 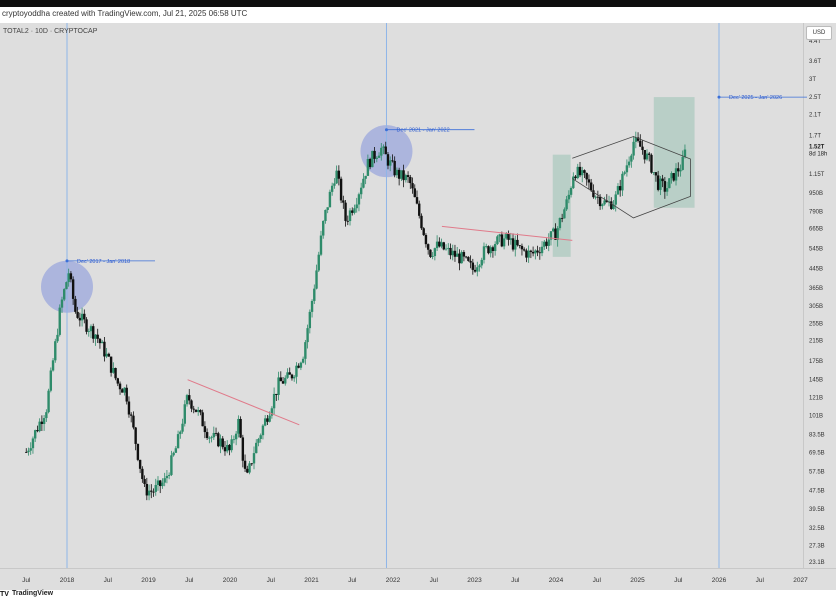 What do you see at coordinates (819, 33) in the screenshot?
I see `currency-selector: USD` at bounding box center [819, 33].